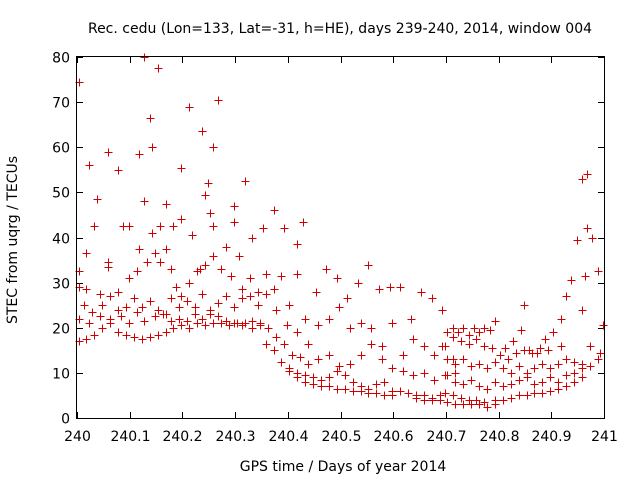 The height and width of the screenshot is (480, 640). Describe the element at coordinates (341, 437) in the screenshot. I see `x-tick-label: 240.5` at that location.